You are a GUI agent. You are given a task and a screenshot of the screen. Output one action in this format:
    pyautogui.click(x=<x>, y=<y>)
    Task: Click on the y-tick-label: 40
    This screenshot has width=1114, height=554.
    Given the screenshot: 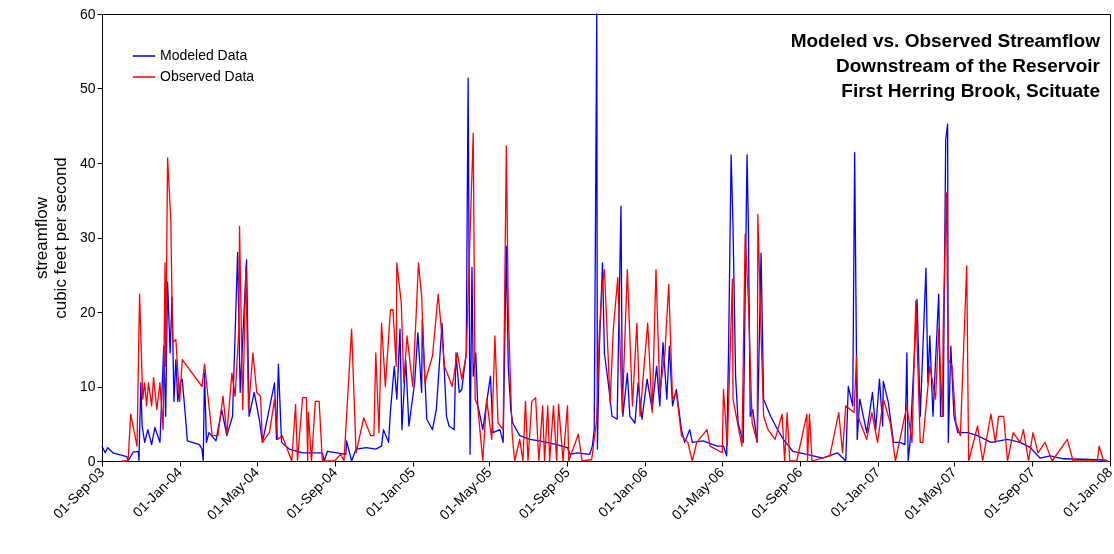 What is the action you would take?
    pyautogui.click(x=87, y=162)
    